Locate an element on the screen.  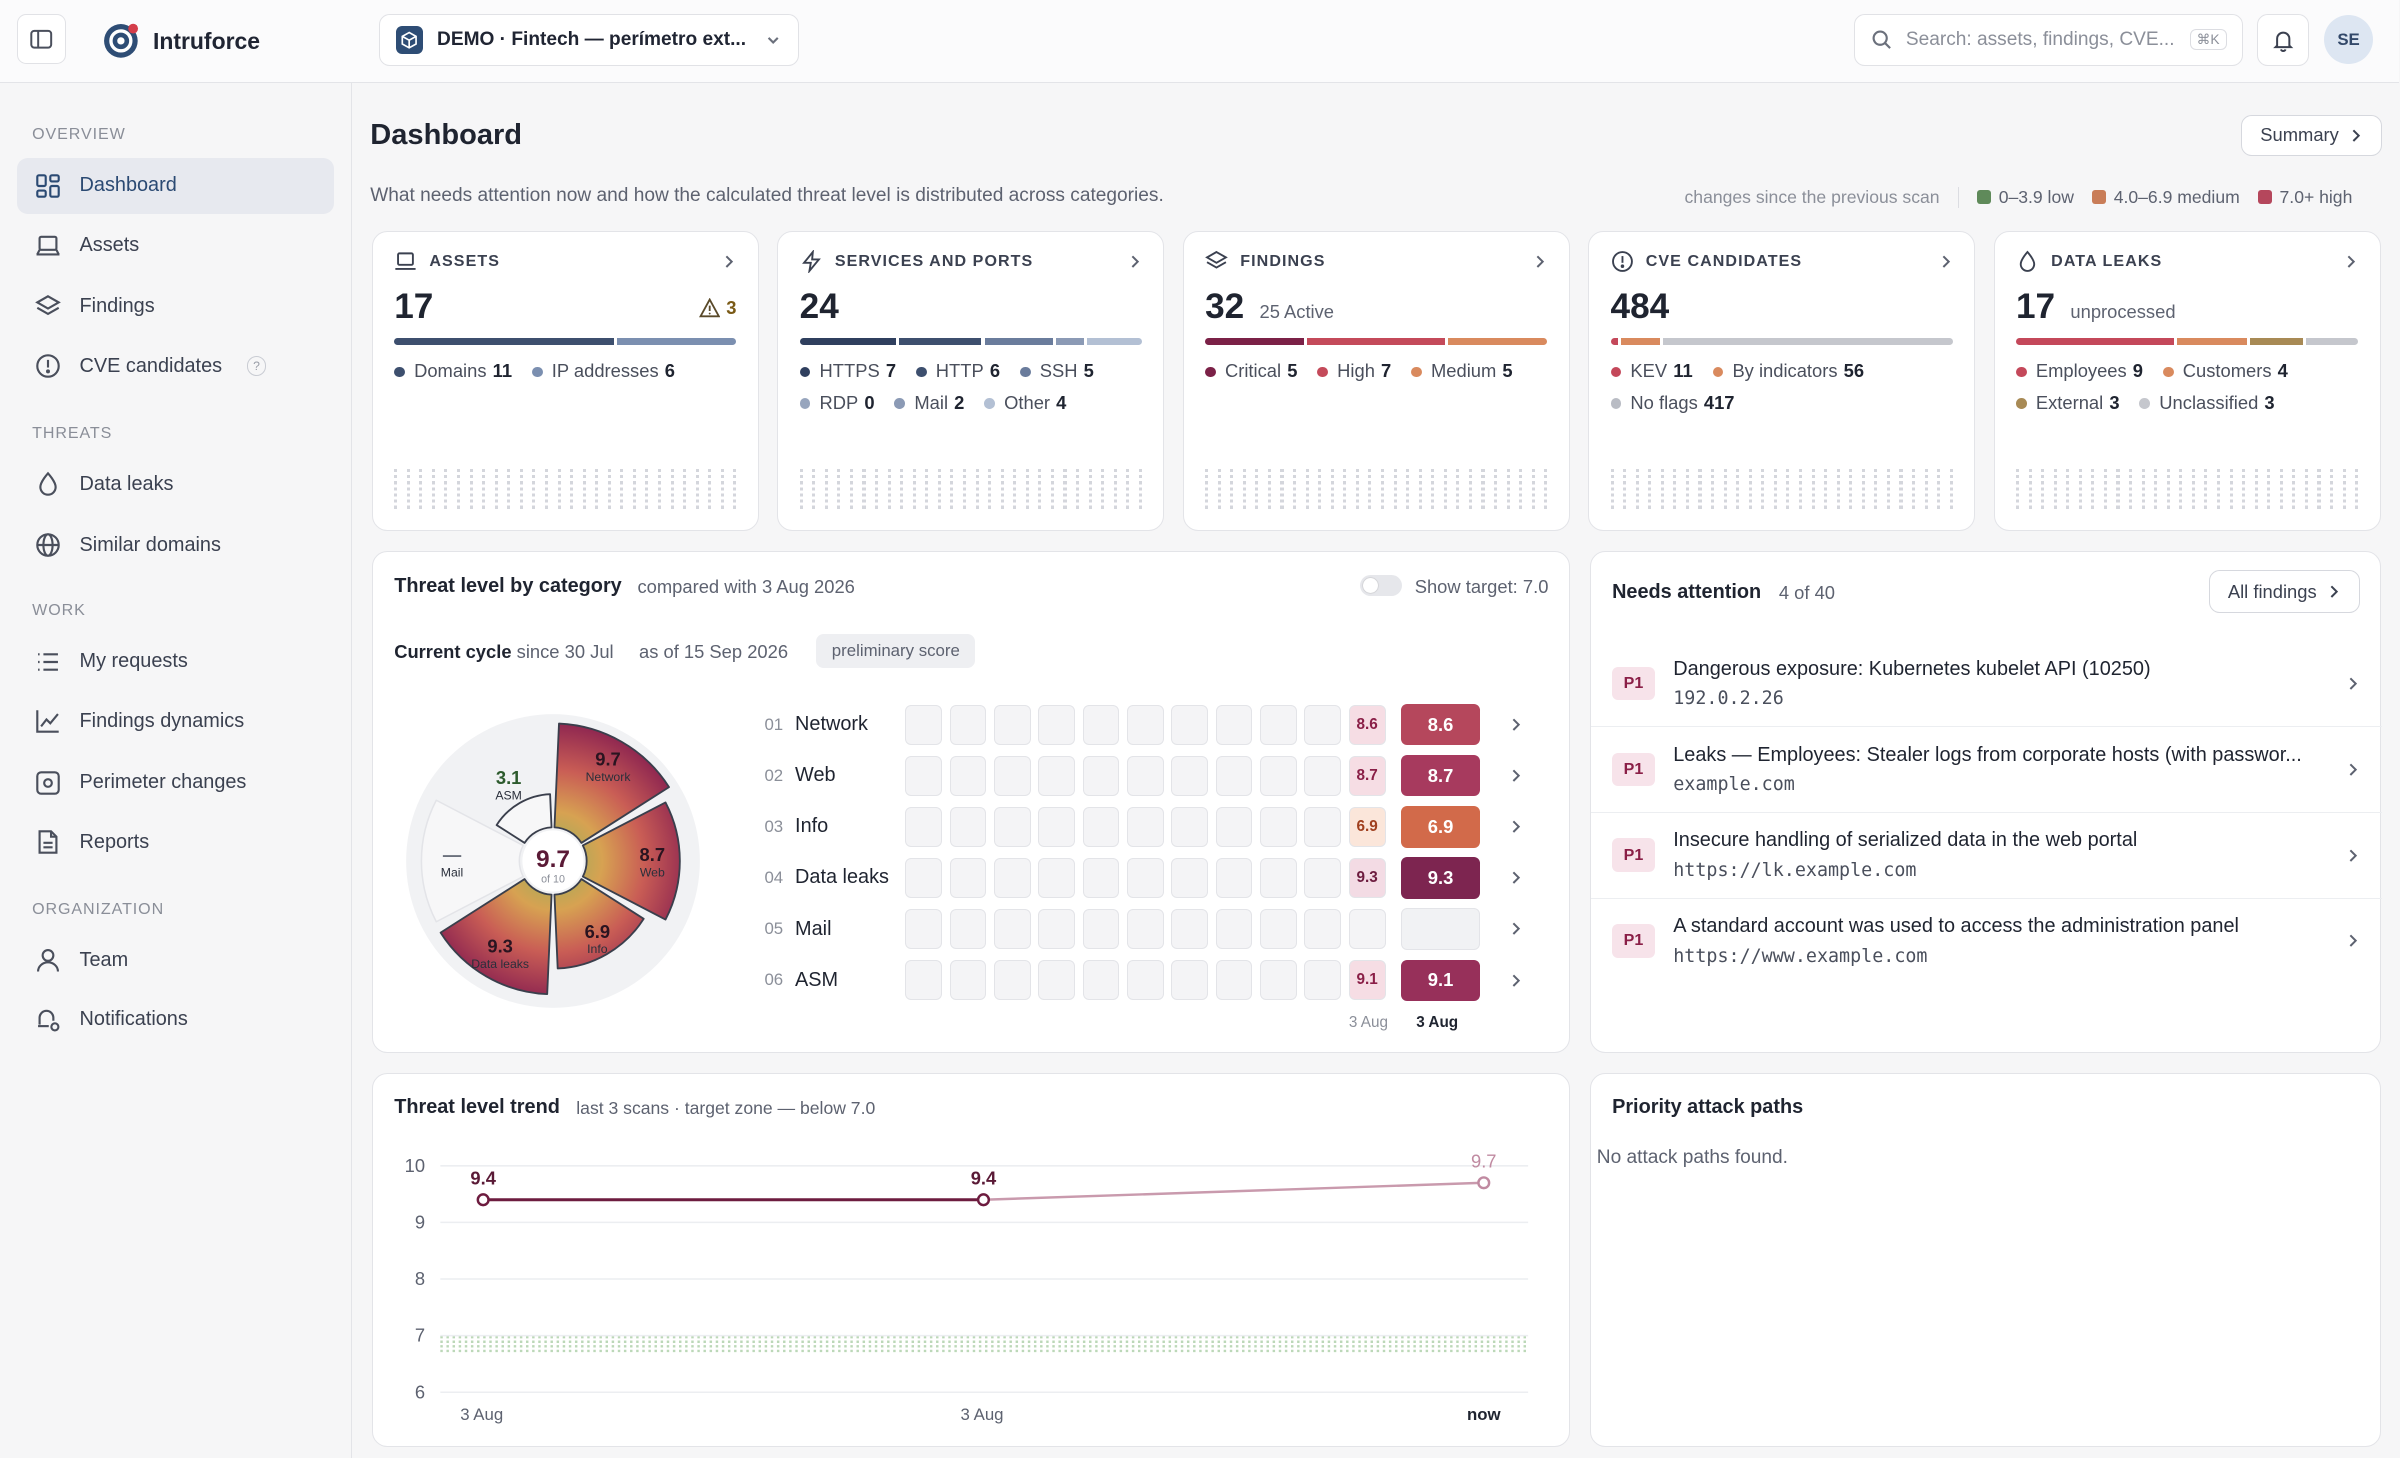
kpi-legend-item: External 3 is located at coordinates (2067, 403).